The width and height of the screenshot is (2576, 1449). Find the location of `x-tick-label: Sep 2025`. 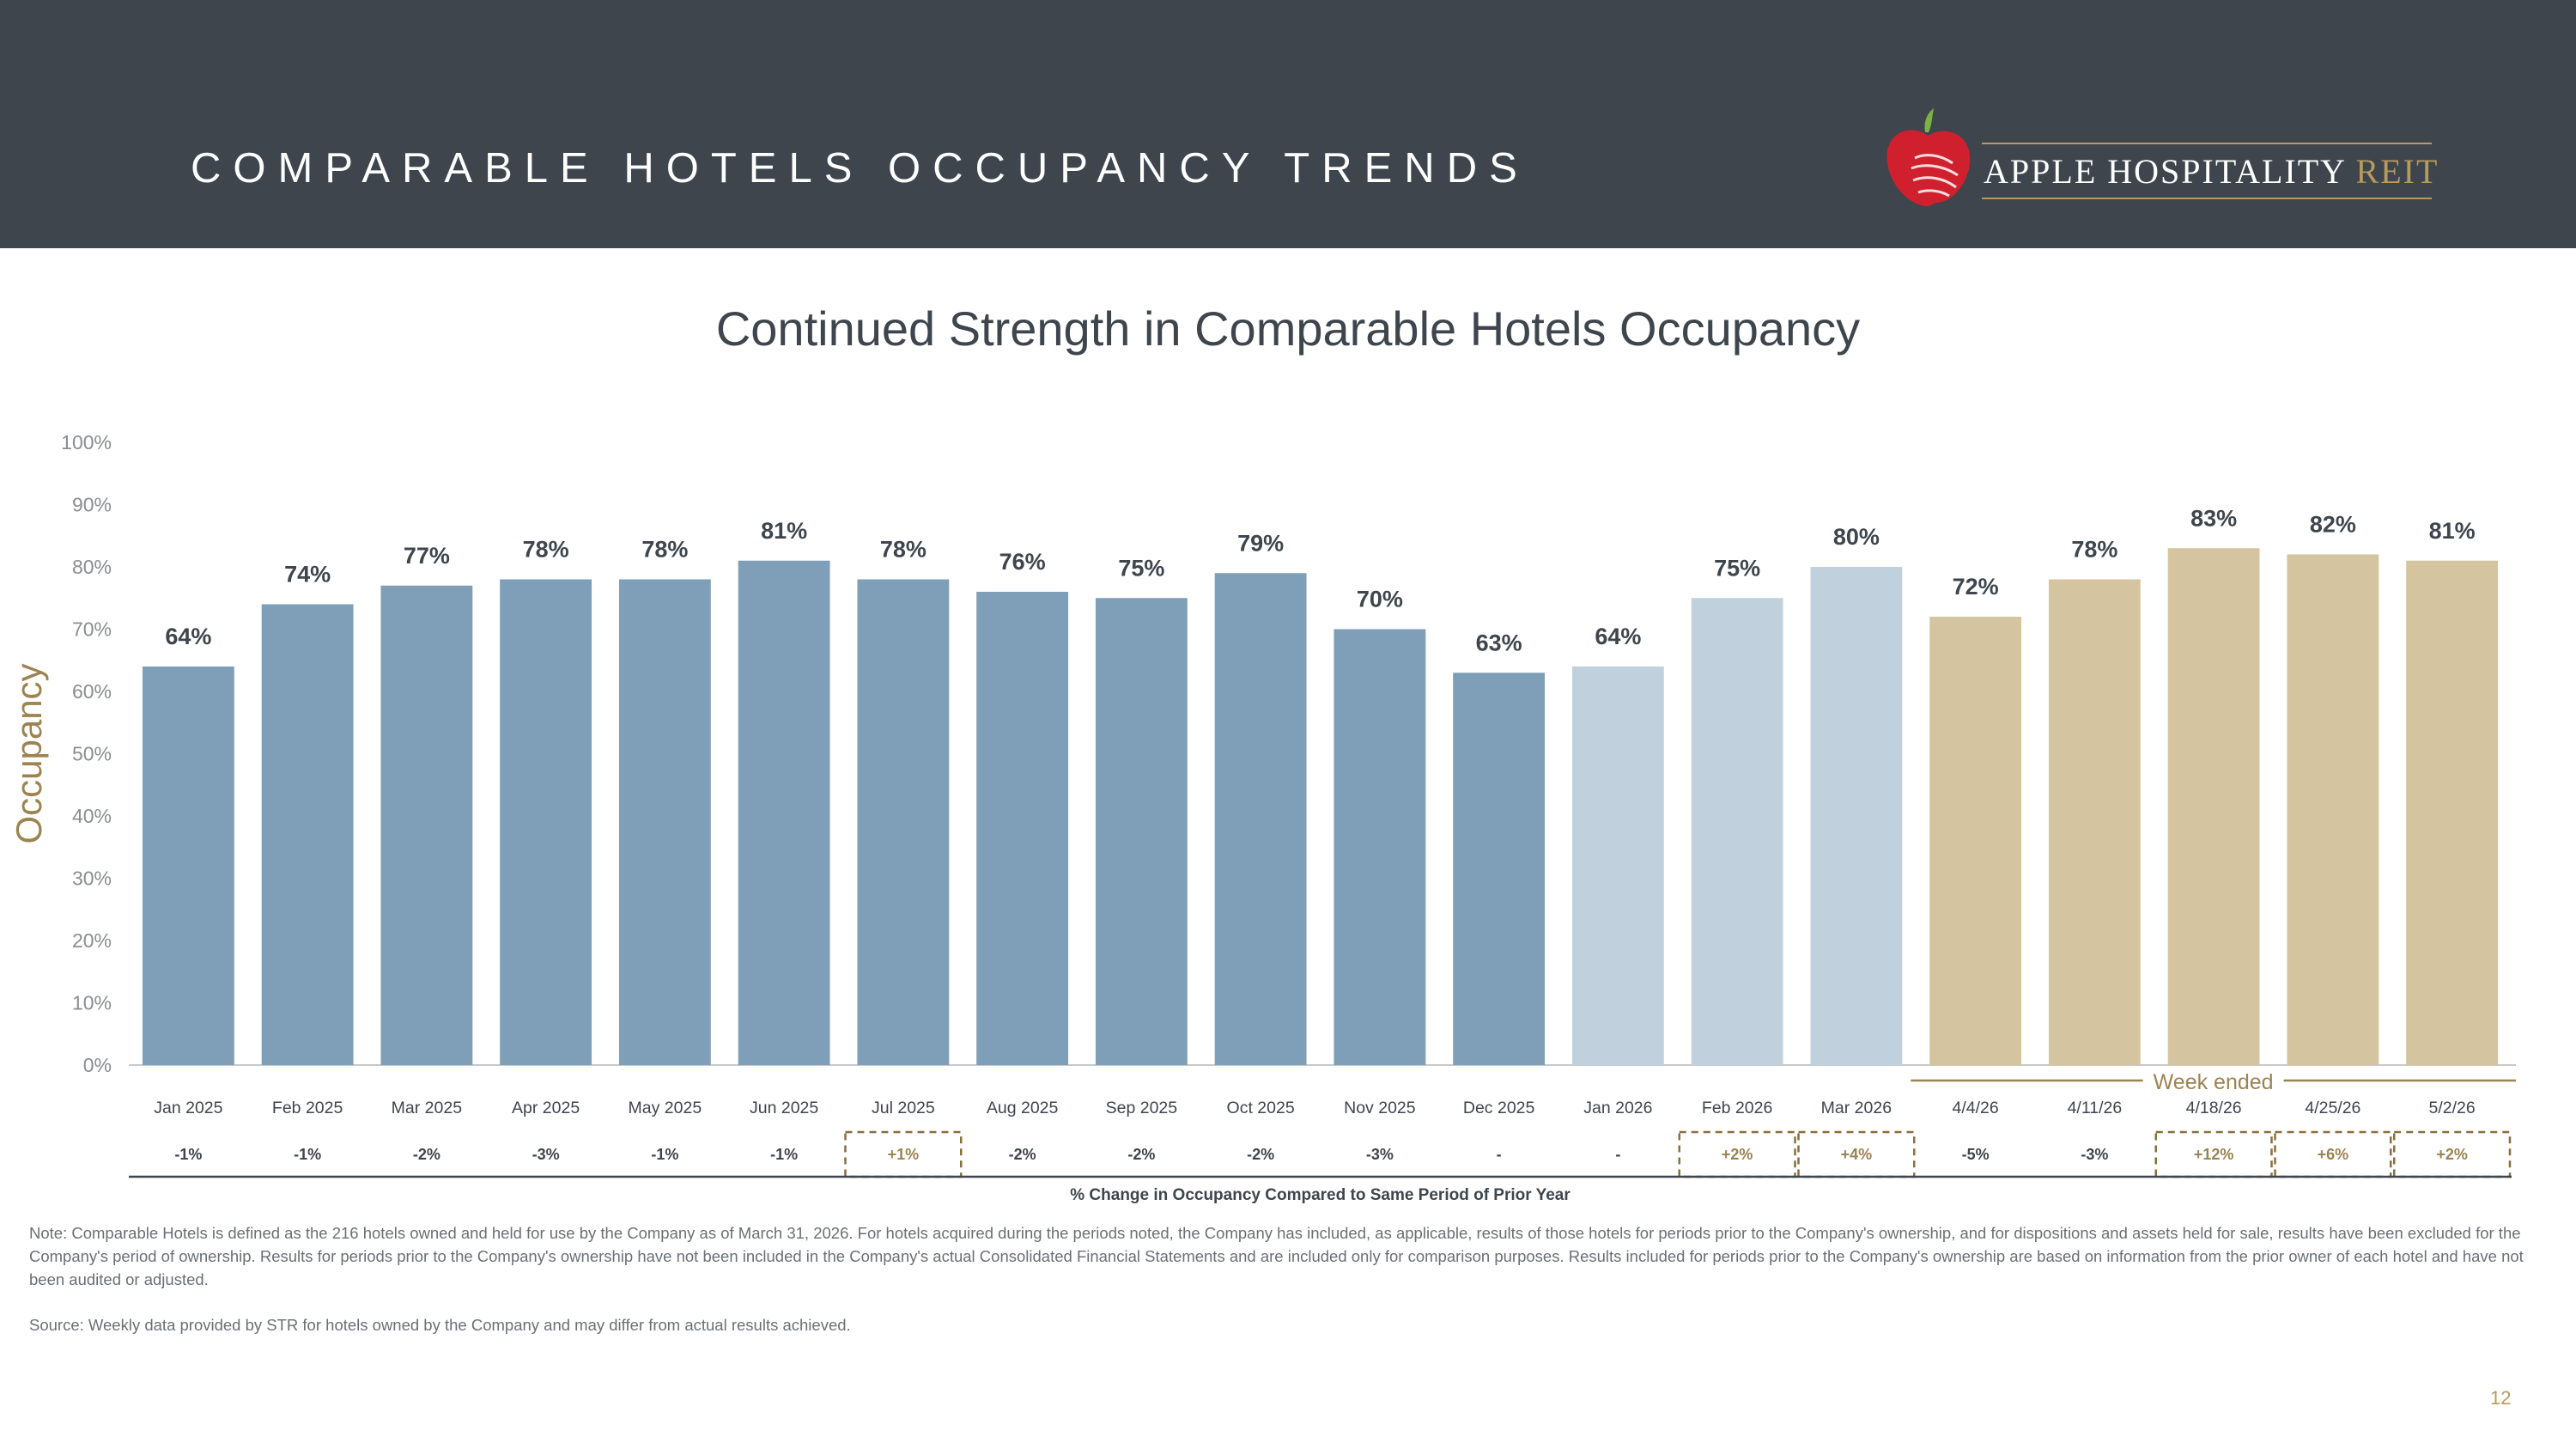

x-tick-label: Sep 2025 is located at coordinates (1142, 1108).